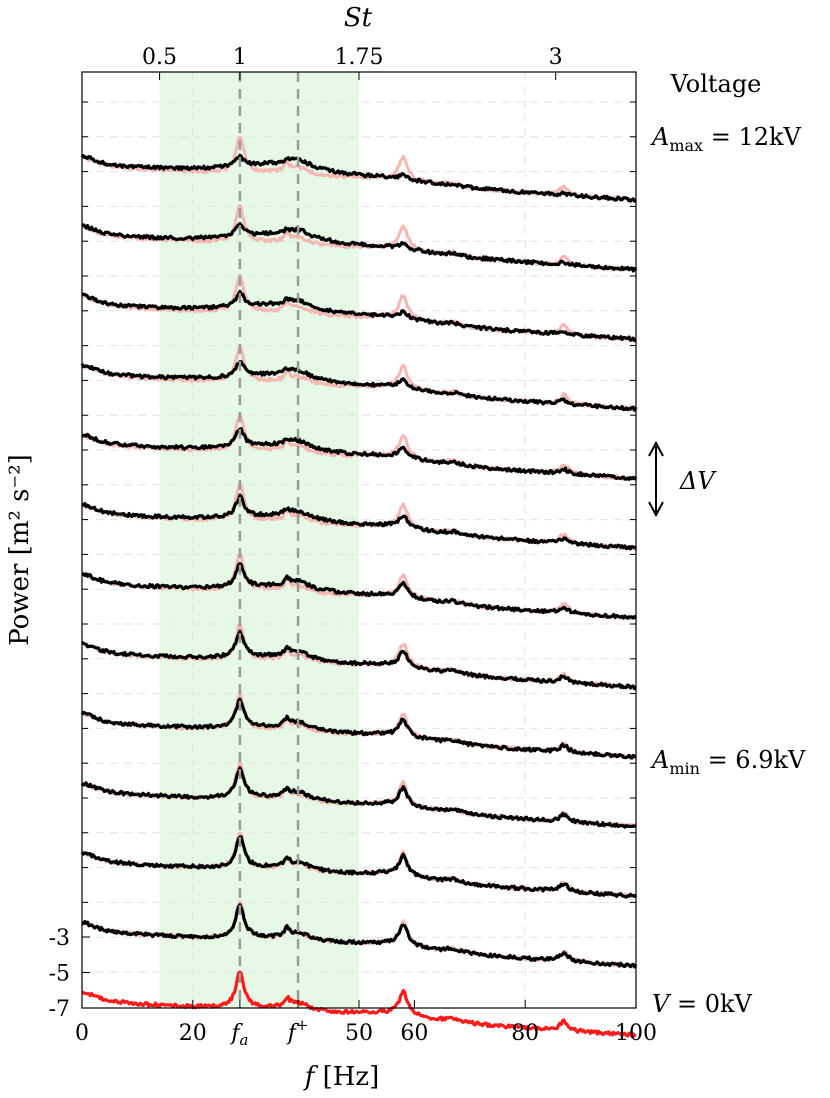  What do you see at coordinates (358, 18) in the screenshot?
I see `top-axis-title: St` at bounding box center [358, 18].